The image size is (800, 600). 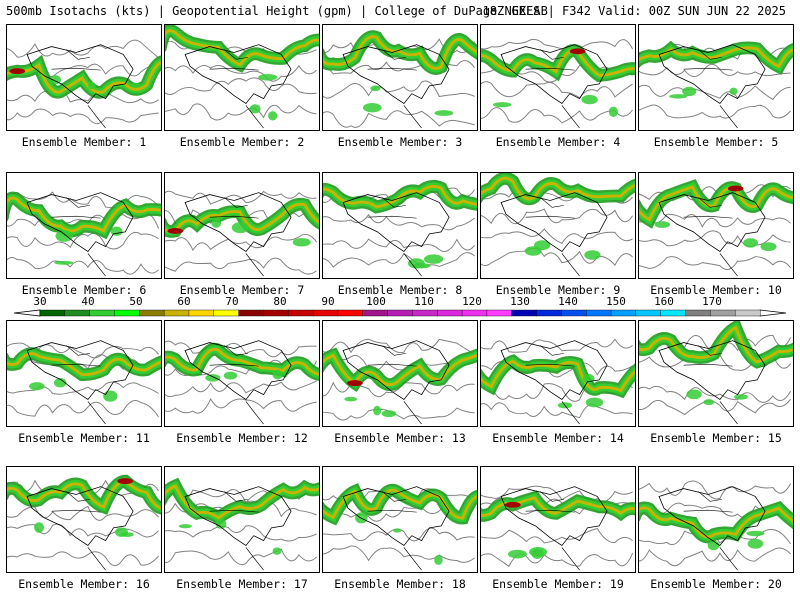 What do you see at coordinates (400, 308) in the screenshot?
I see `isotach-colorbar: 30 40 50 60 70 80 90 100 110 120 130 140 150 160 170` at bounding box center [400, 308].